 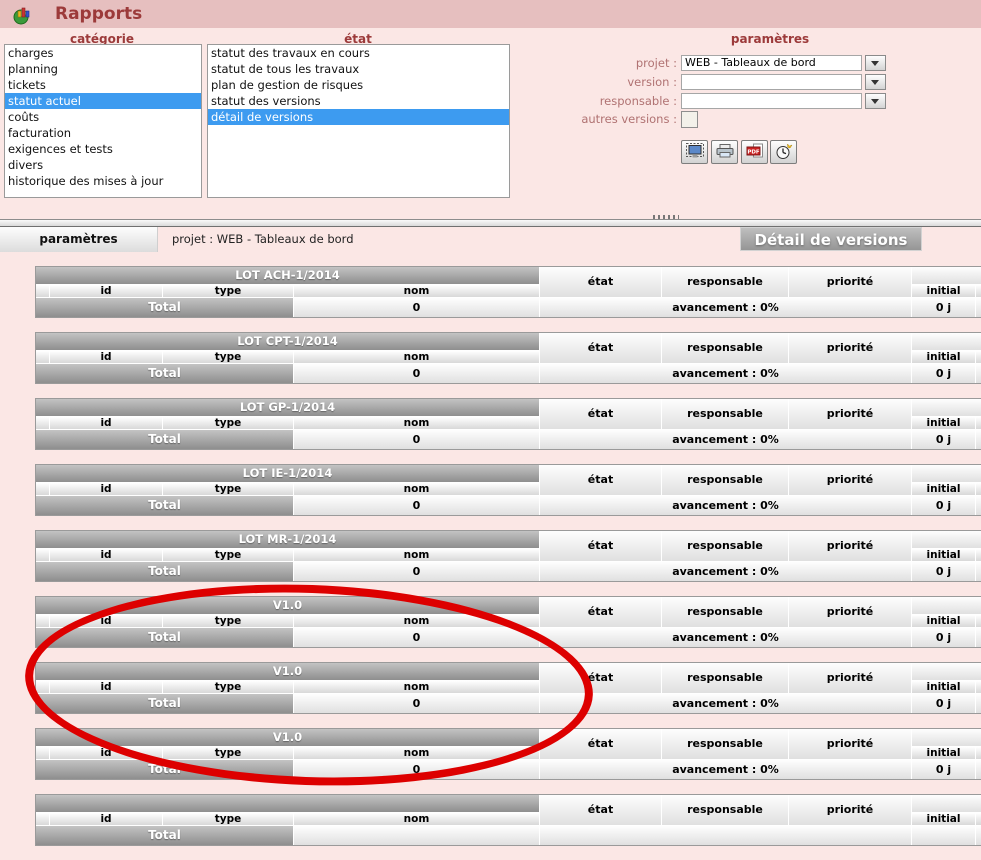 I want to click on list-item: planning, so click(x=33, y=69).